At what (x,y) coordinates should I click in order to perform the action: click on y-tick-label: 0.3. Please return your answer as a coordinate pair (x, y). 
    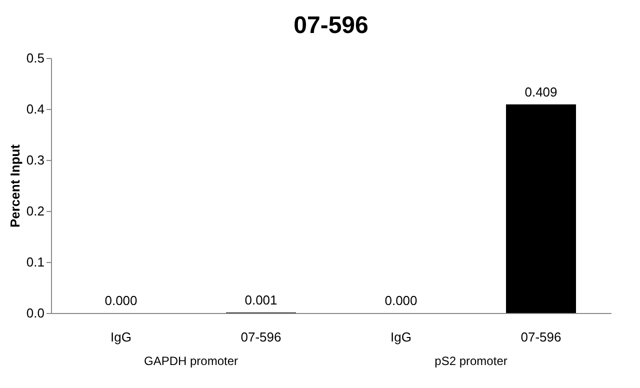
    Looking at the image, I should click on (35, 160).